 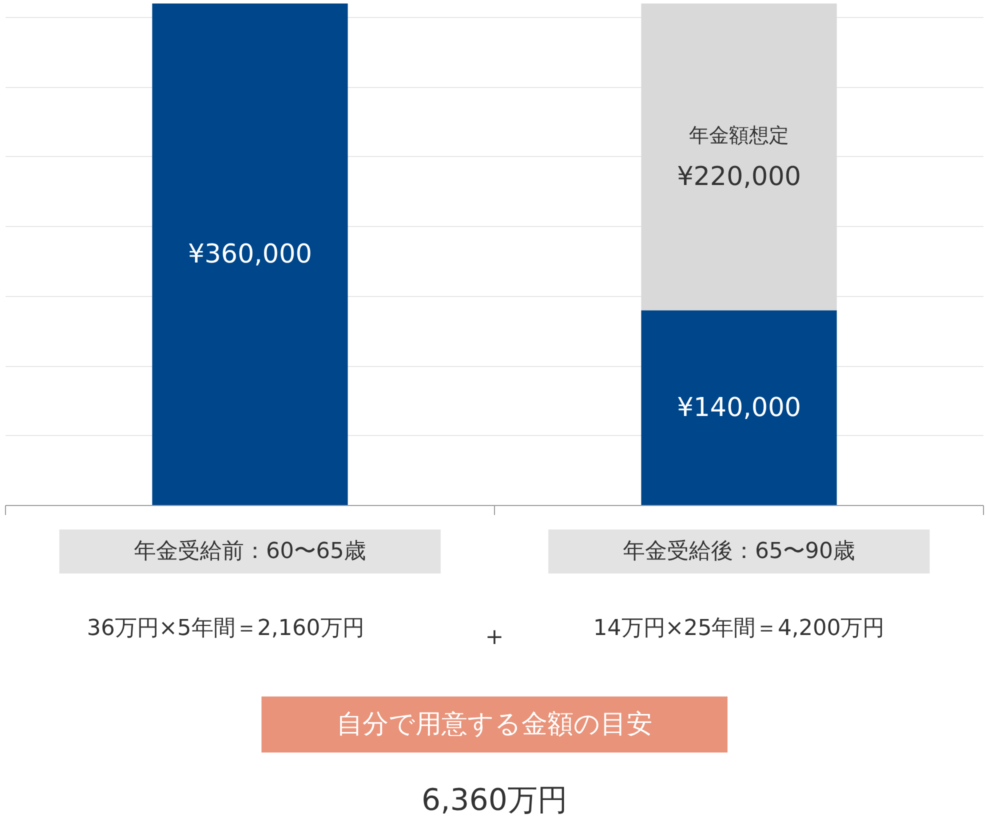 What do you see at coordinates (250, 551) in the screenshot?
I see `x-tick-label: 年金受給前：60〜65歳` at bounding box center [250, 551].